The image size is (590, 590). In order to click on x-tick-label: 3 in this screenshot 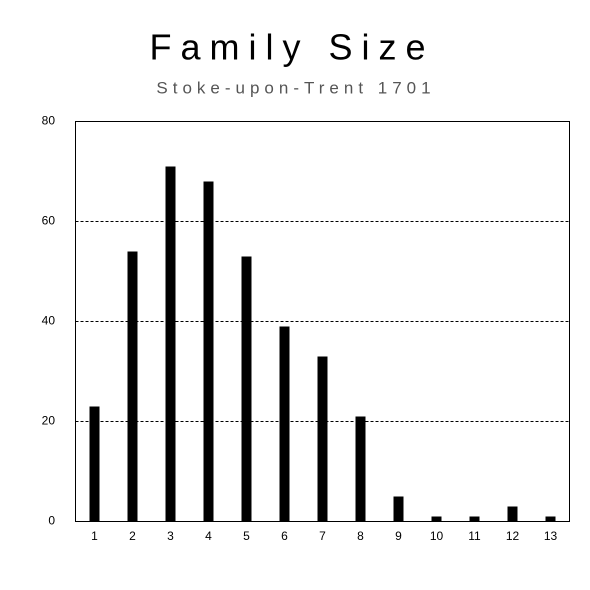, I will do `click(170, 536)`.